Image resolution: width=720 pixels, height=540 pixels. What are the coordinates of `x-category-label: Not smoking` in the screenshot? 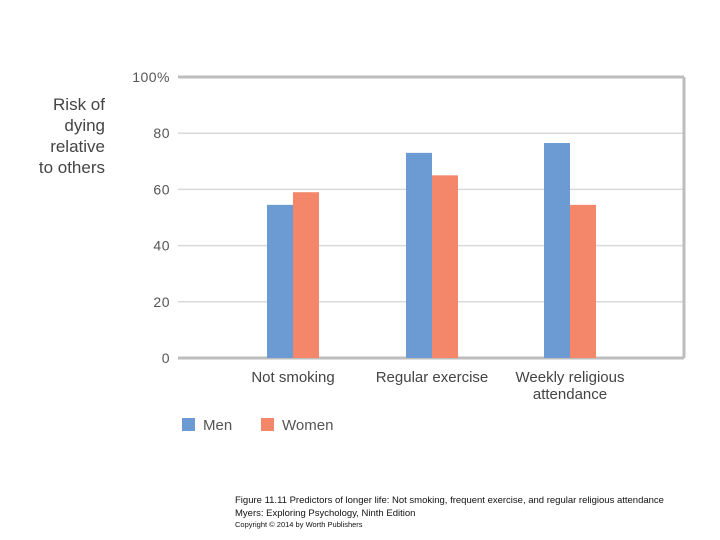 It's located at (292, 377).